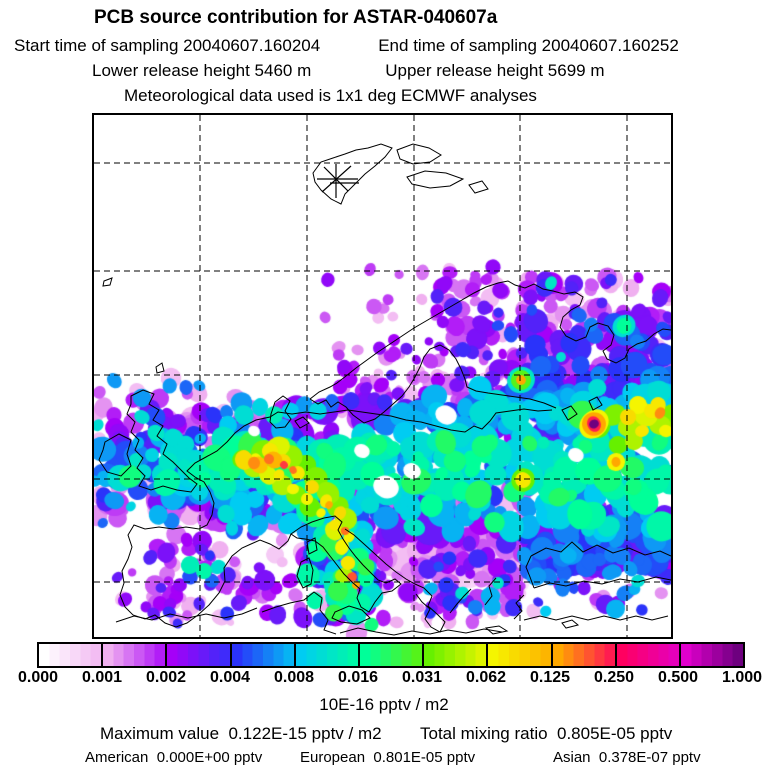  I want to click on colorbar, so click(391, 655).